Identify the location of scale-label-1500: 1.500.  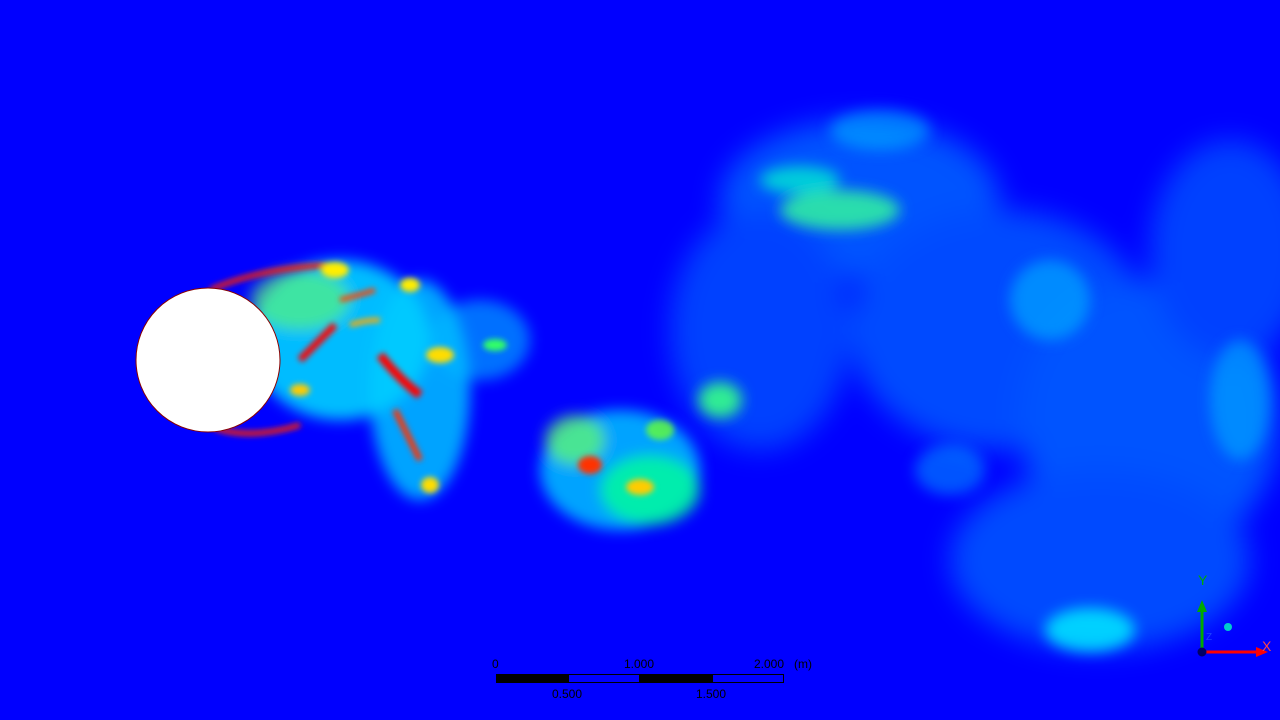
(711, 694).